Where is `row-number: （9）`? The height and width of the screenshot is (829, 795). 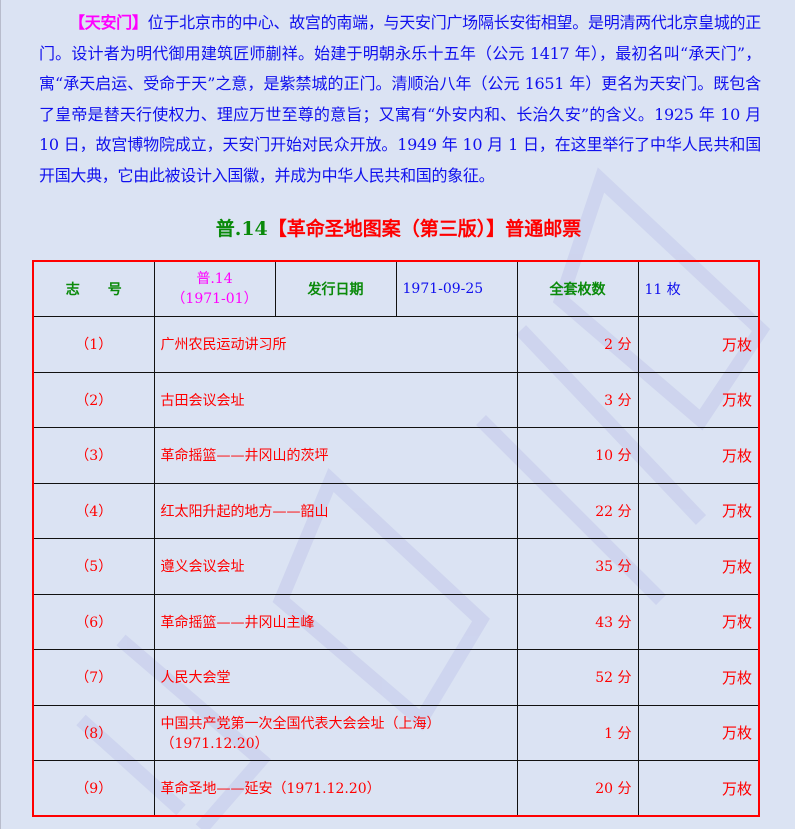
row-number: （9） is located at coordinates (93, 788).